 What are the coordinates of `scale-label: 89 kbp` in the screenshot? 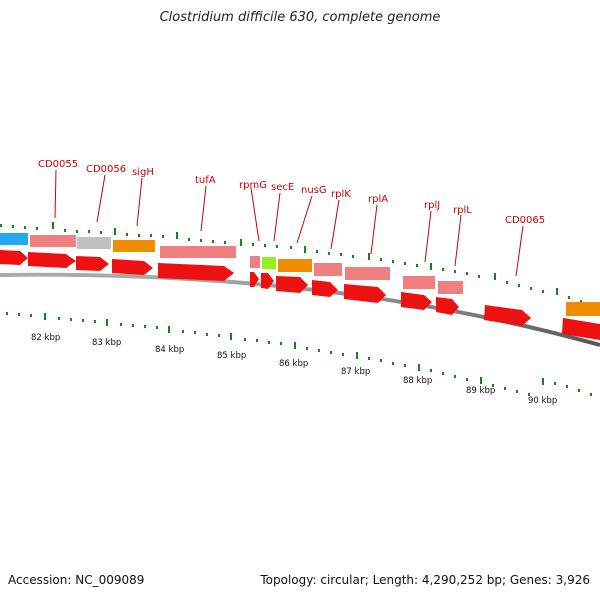 It's located at (480, 391).